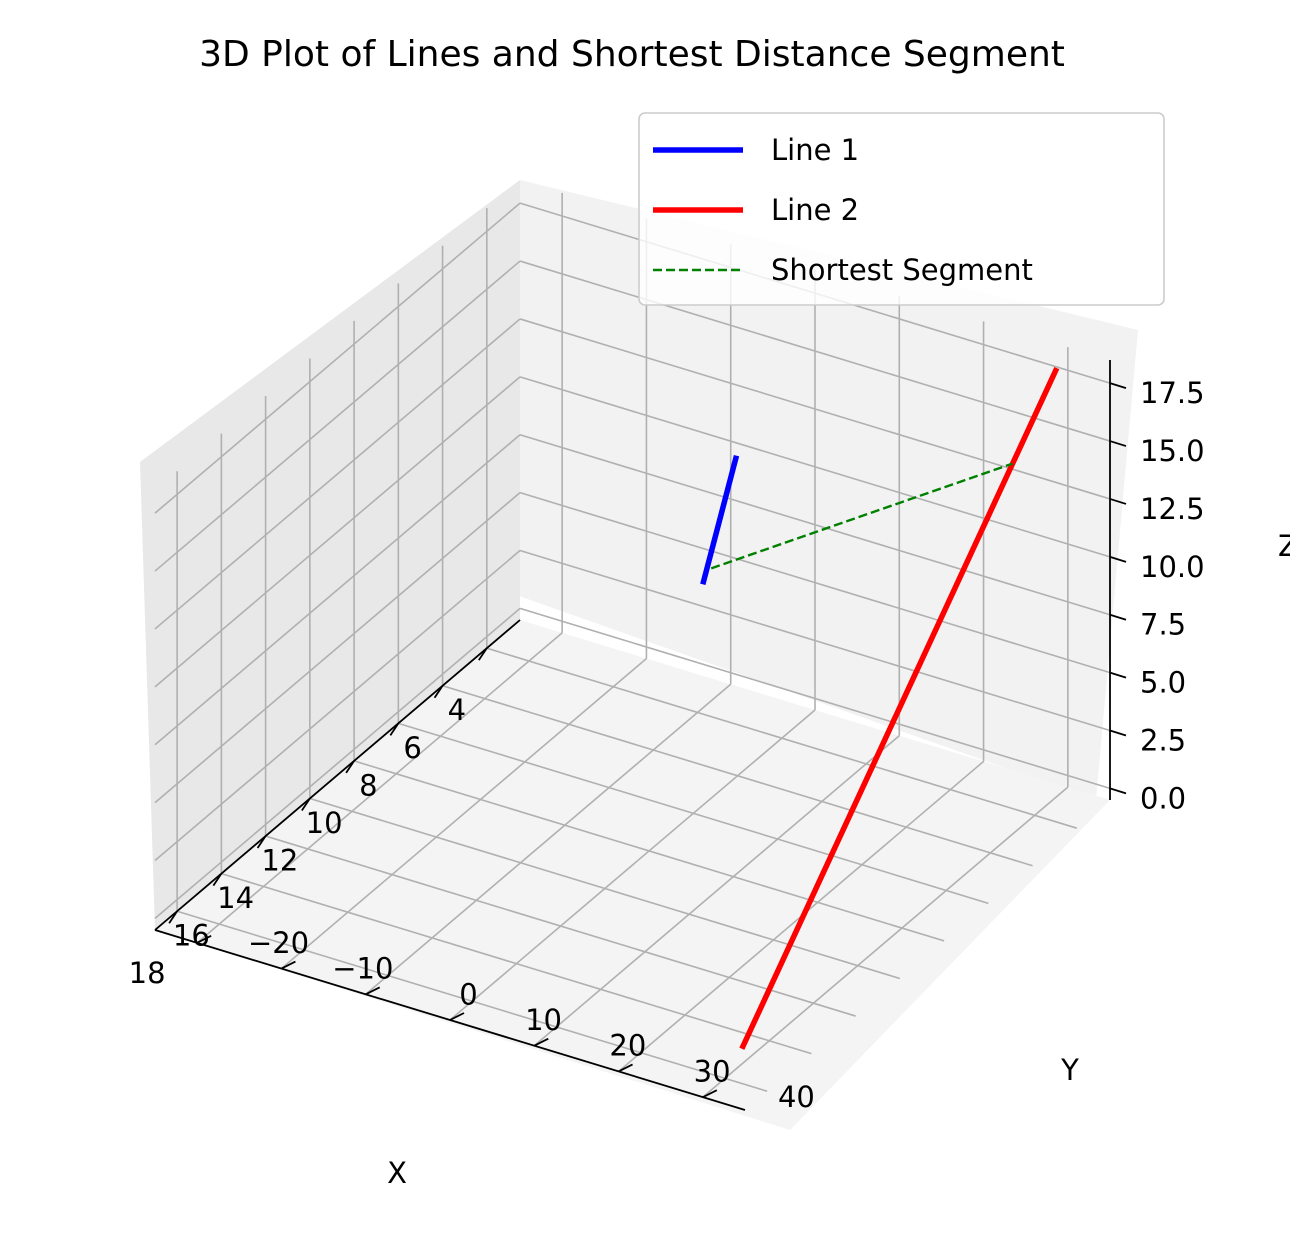  I want to click on x-tick-label: 18, so click(147, 973).